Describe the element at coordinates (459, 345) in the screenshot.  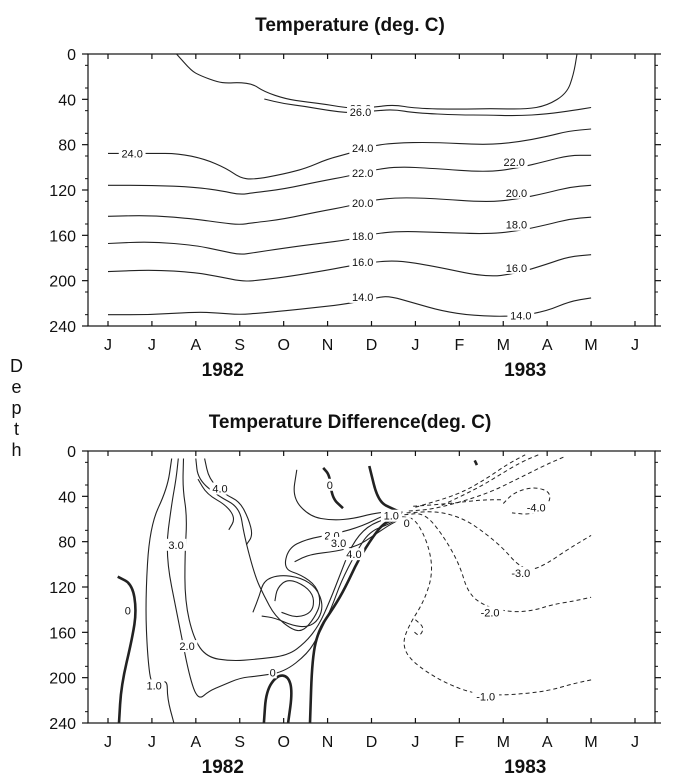
I see `month-label: F` at that location.